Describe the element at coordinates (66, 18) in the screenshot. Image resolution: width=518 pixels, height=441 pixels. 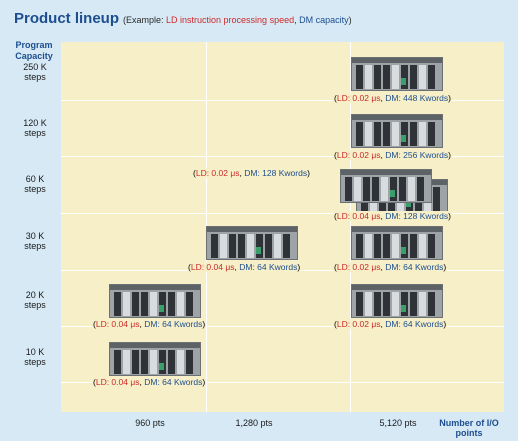
I see `chart-title-main: Product lineup` at that location.